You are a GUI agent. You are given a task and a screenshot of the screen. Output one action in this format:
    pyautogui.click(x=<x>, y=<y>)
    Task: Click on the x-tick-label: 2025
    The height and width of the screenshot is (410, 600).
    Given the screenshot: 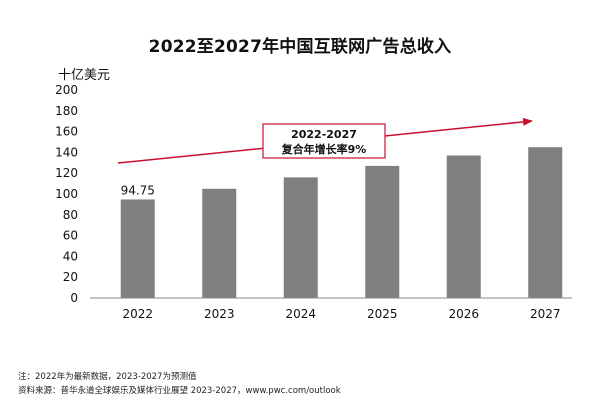 What is the action you would take?
    pyautogui.click(x=382, y=314)
    